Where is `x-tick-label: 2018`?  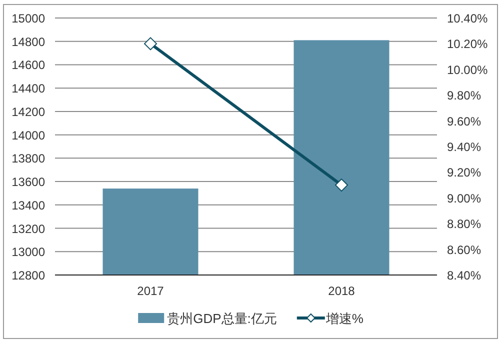 x-tick-label: 2018 is located at coordinates (342, 291).